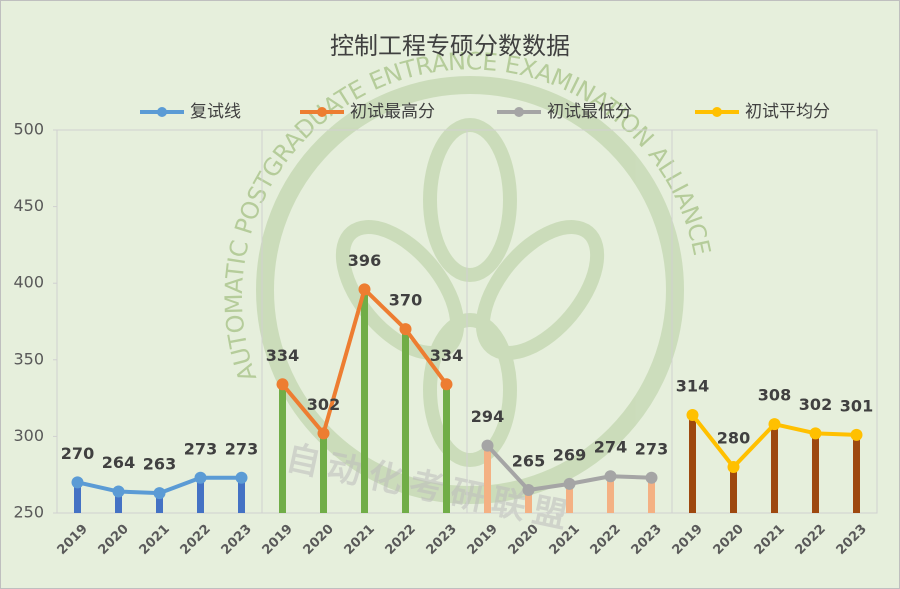  What do you see at coordinates (774, 395) in the screenshot?
I see `data-label: 308` at bounding box center [774, 395].